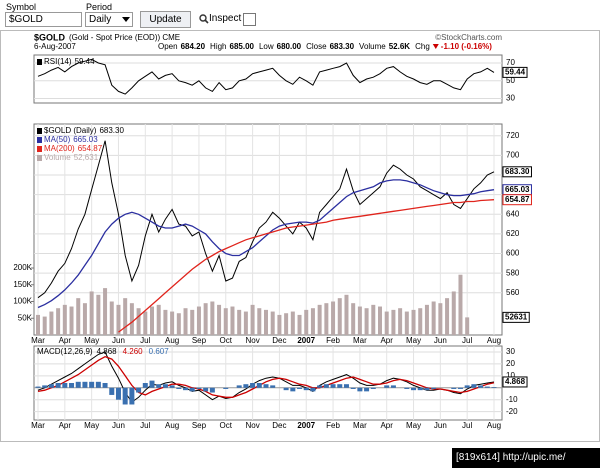 This screenshot has height=468, width=600. Describe the element at coordinates (510, 98) in the screenshot. I see `y-tick-label: 30` at that location.